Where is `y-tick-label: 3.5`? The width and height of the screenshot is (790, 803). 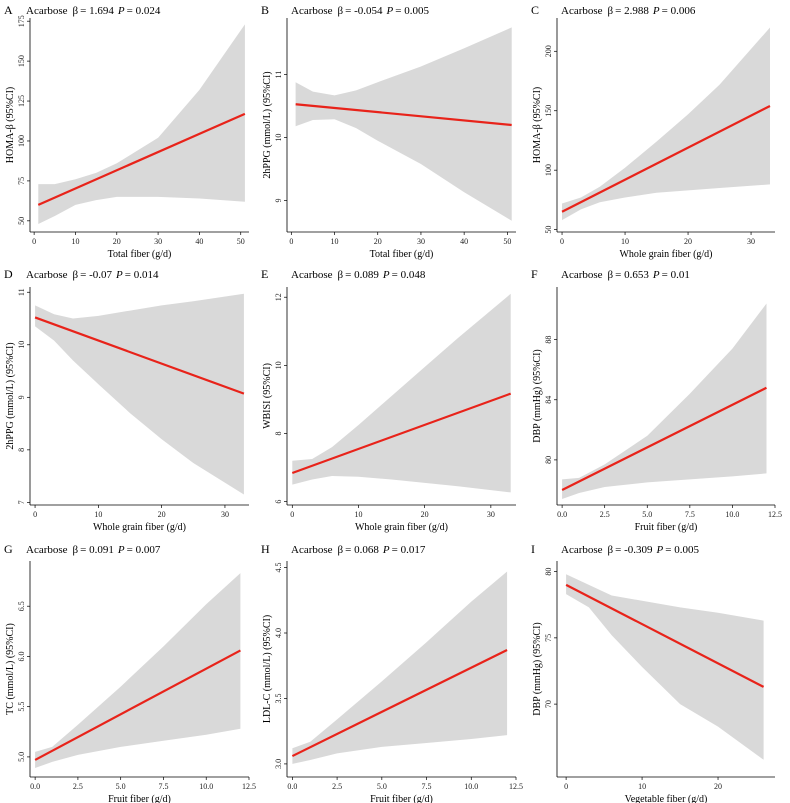 y-tick-label: 3.5 is located at coordinates (278, 698).